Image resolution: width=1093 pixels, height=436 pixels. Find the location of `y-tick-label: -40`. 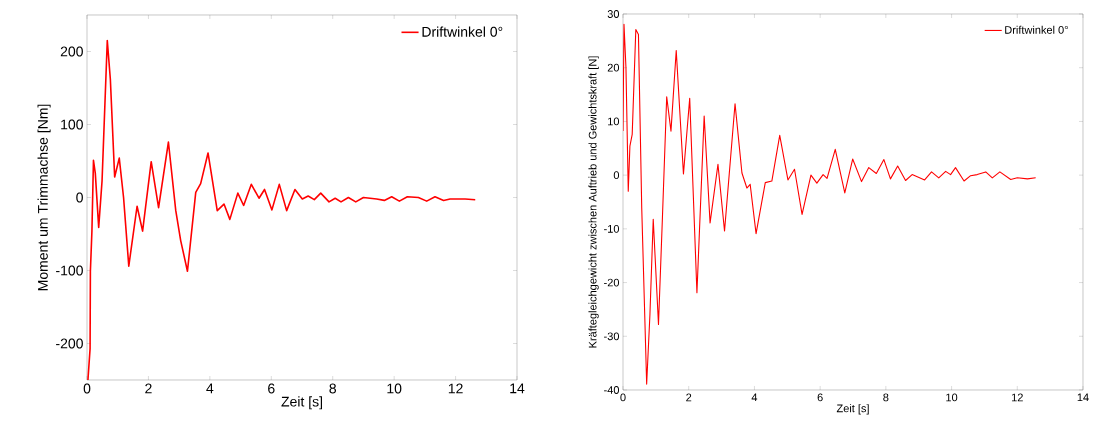

y-tick-label: -40 is located at coordinates (612, 390).